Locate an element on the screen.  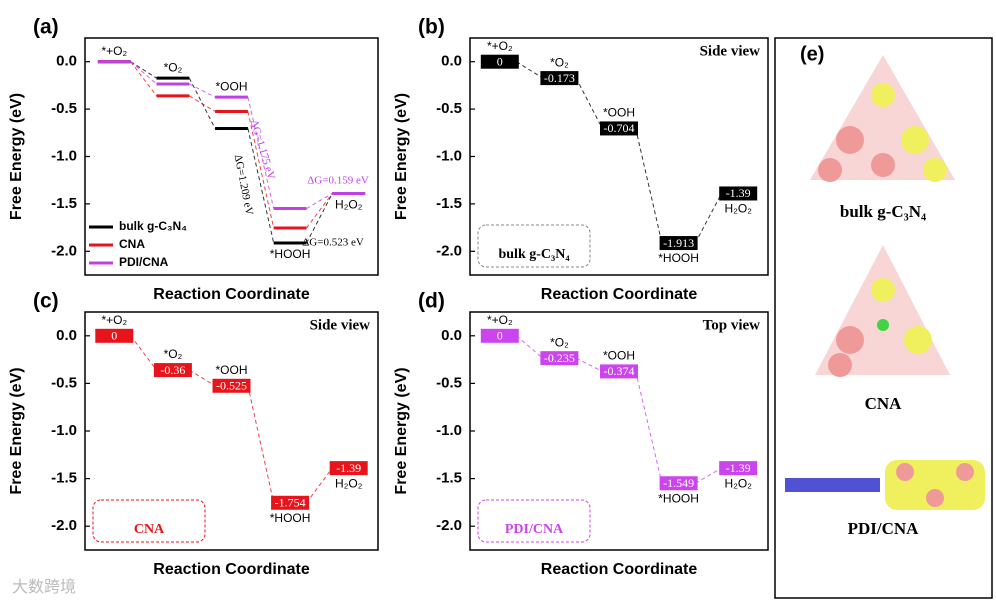
panel-label: (e) is located at coordinates (812, 54).